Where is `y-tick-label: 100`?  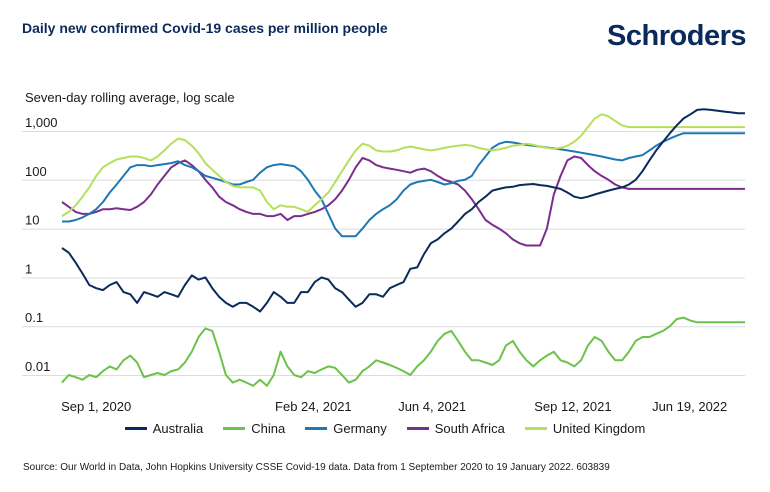
y-tick-label: 100 is located at coordinates (36, 171).